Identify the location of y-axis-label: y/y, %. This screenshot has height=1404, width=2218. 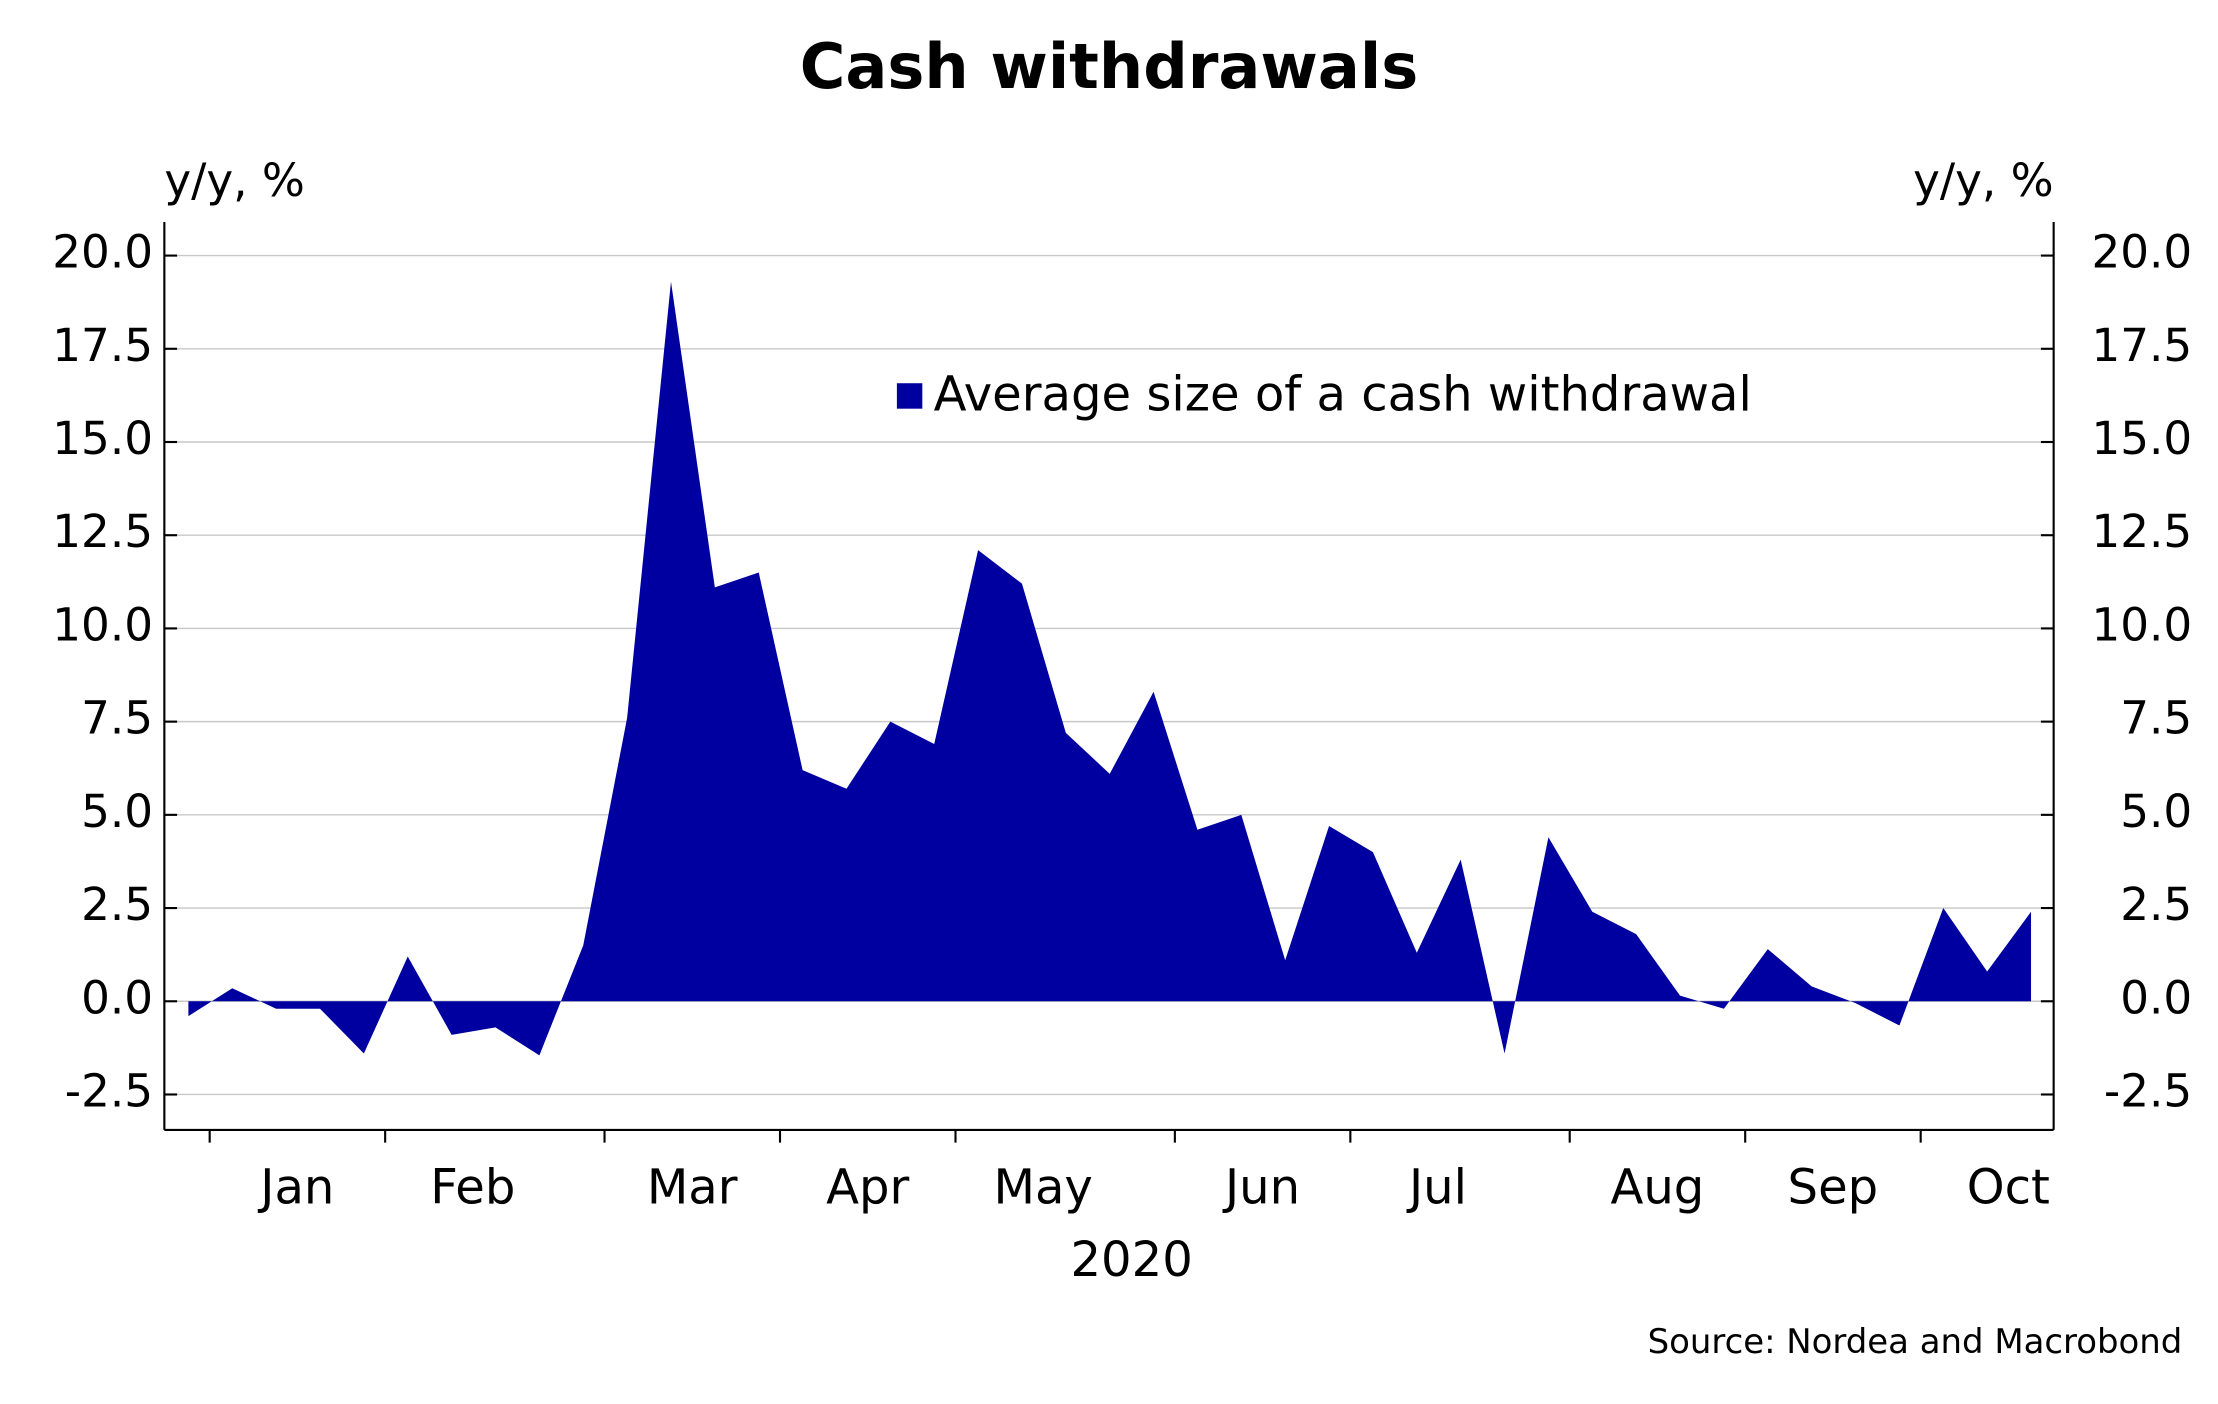
(234, 180).